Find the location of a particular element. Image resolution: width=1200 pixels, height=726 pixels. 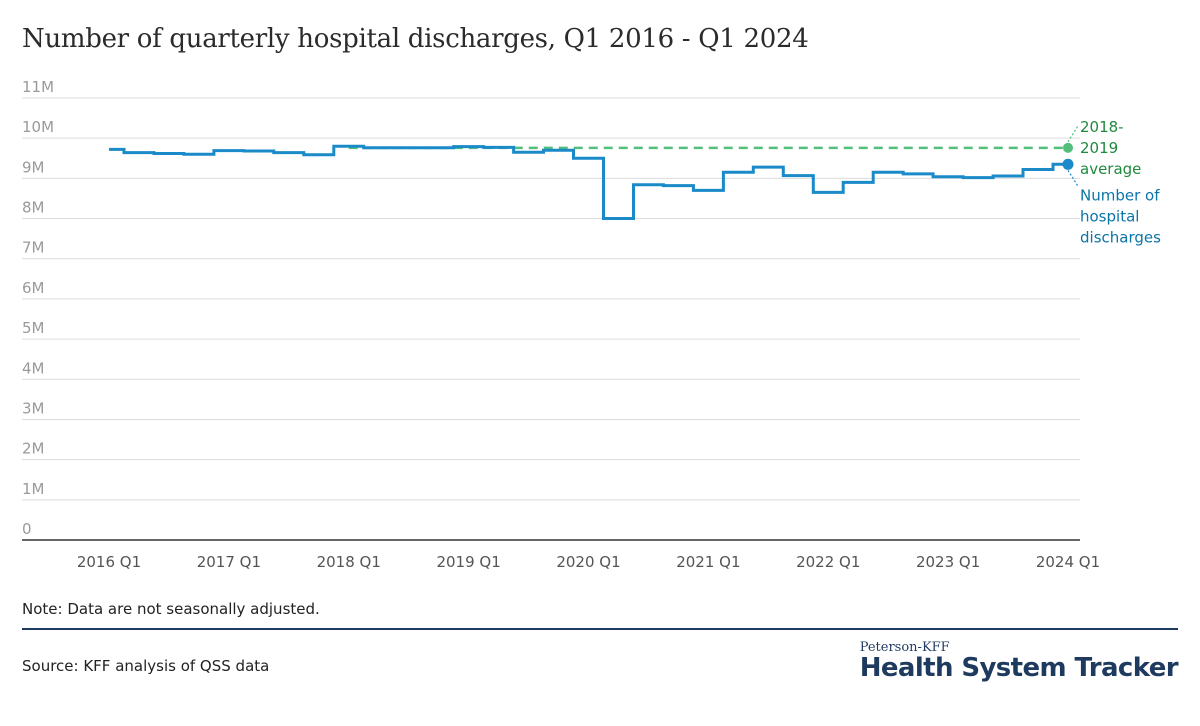

x-tick-label: 2016 Q1 is located at coordinates (109, 562).